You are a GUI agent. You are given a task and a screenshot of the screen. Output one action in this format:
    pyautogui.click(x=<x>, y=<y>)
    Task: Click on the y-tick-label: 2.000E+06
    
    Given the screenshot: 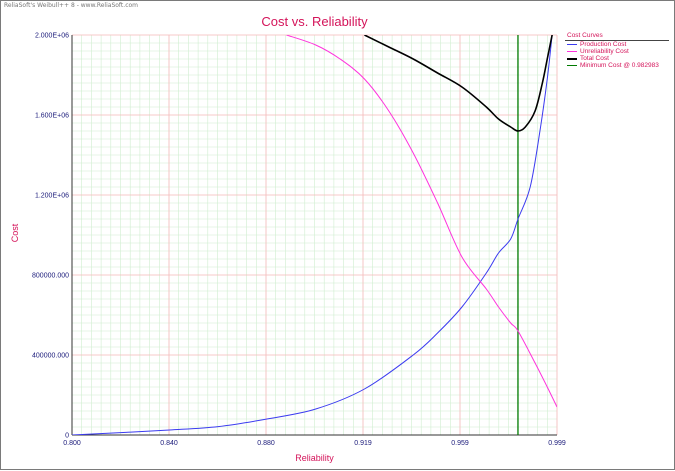 What is the action you would take?
    pyautogui.click(x=52, y=36)
    